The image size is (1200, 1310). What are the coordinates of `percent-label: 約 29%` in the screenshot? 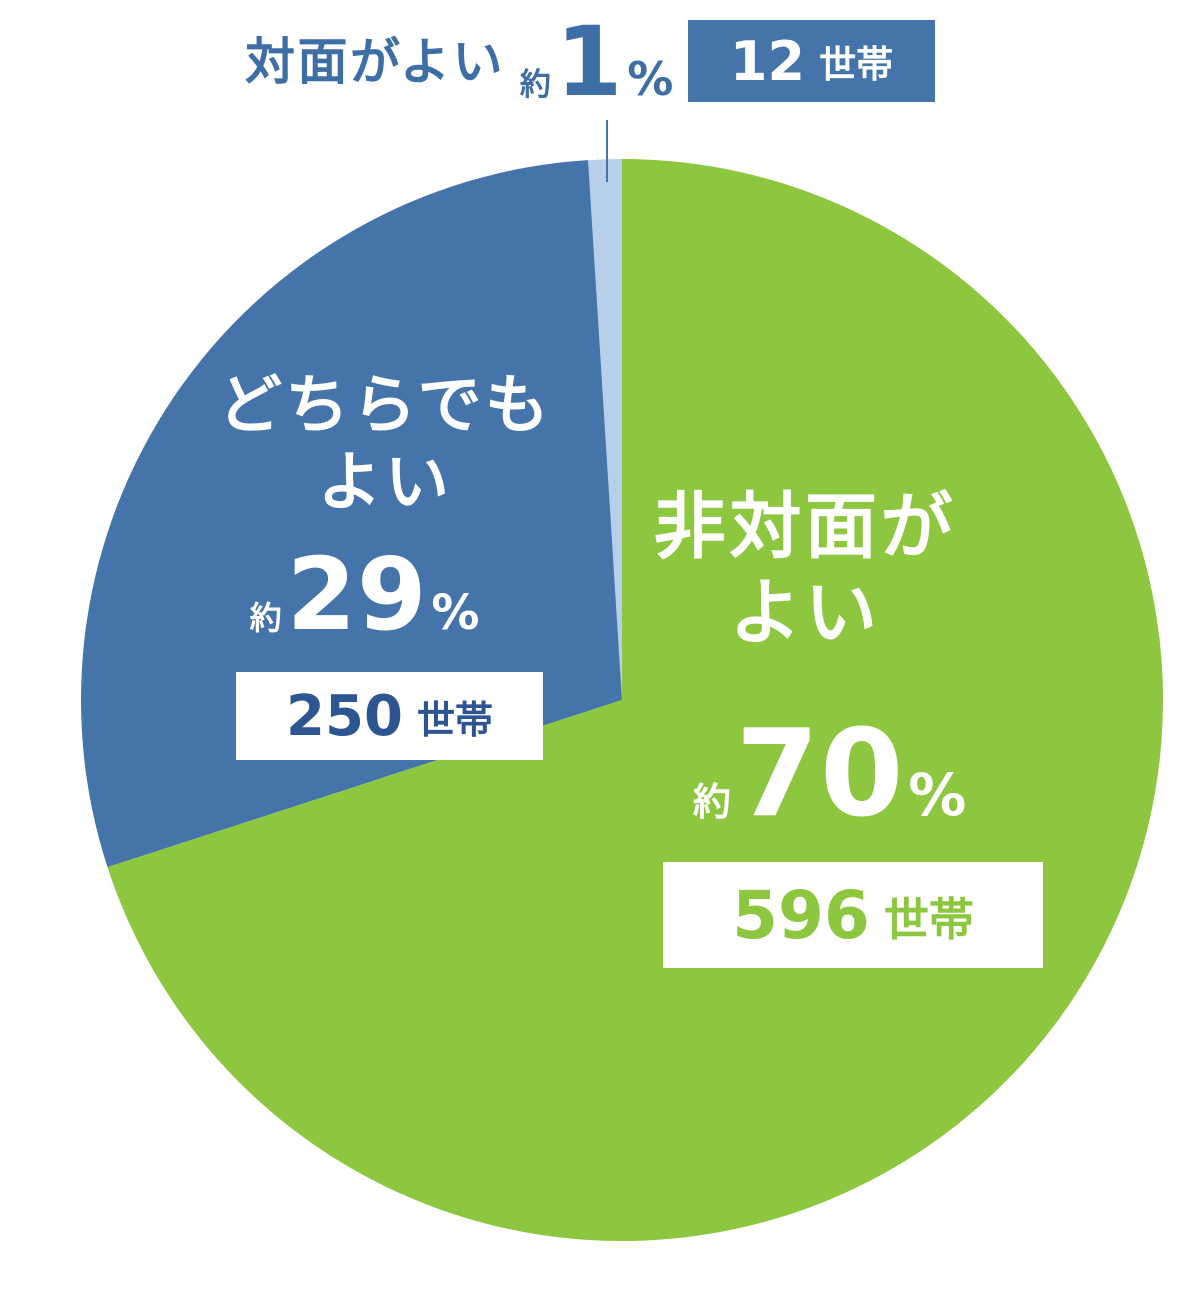 It's located at (365, 595).